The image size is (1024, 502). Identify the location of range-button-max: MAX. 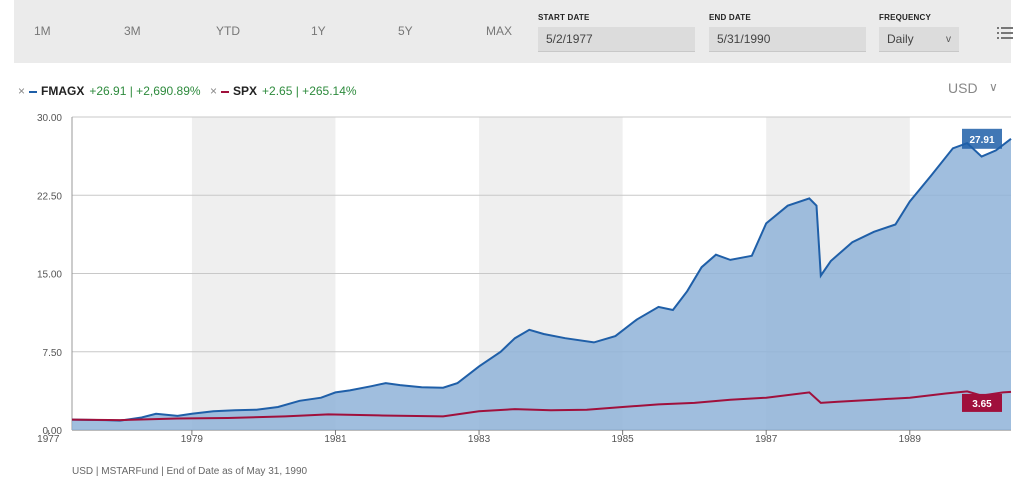
(499, 31).